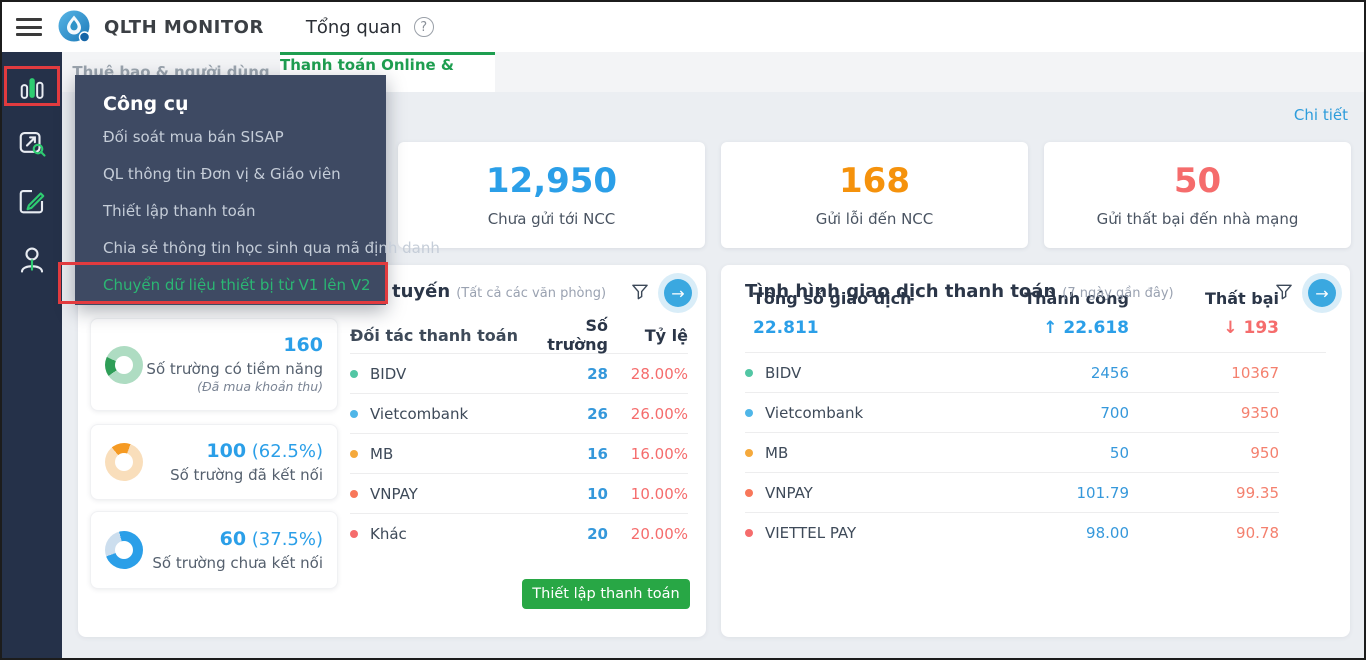 The image size is (1366, 660). Describe the element at coordinates (124, 550) in the screenshot. I see `donut-chart-not-connected` at that location.